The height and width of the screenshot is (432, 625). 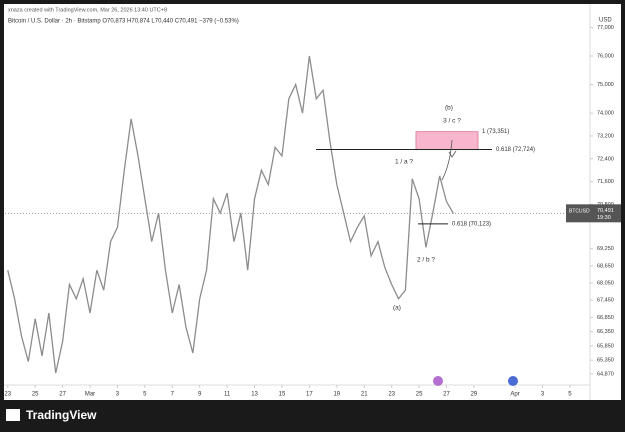 I want to click on wave-label: 2 / b ?, so click(x=426, y=260).